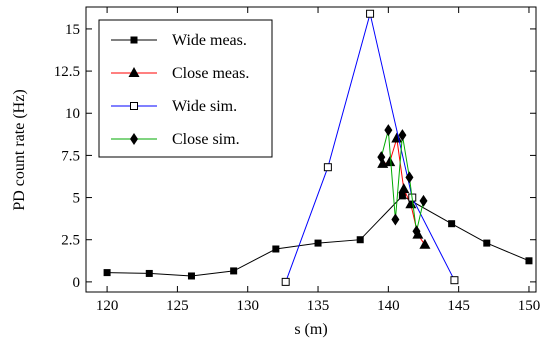  What do you see at coordinates (77, 199) in the screenshot?
I see `y-tick-label: 5` at bounding box center [77, 199].